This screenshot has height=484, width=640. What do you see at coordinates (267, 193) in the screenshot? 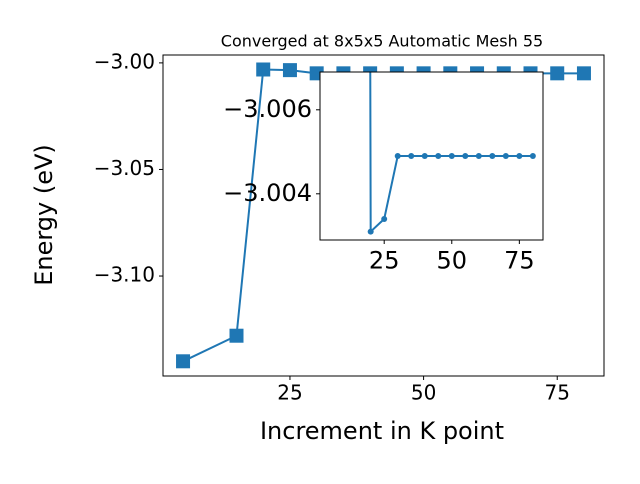
I see `y-tick-label: −3.004` at bounding box center [267, 193].